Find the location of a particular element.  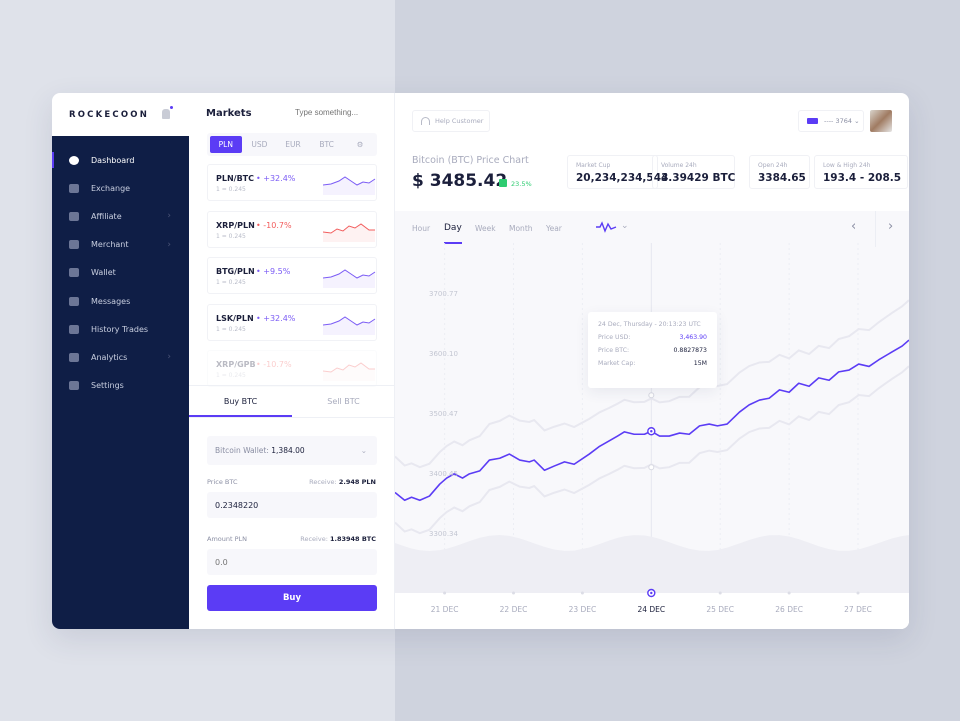

price-line is located at coordinates (652, 420).